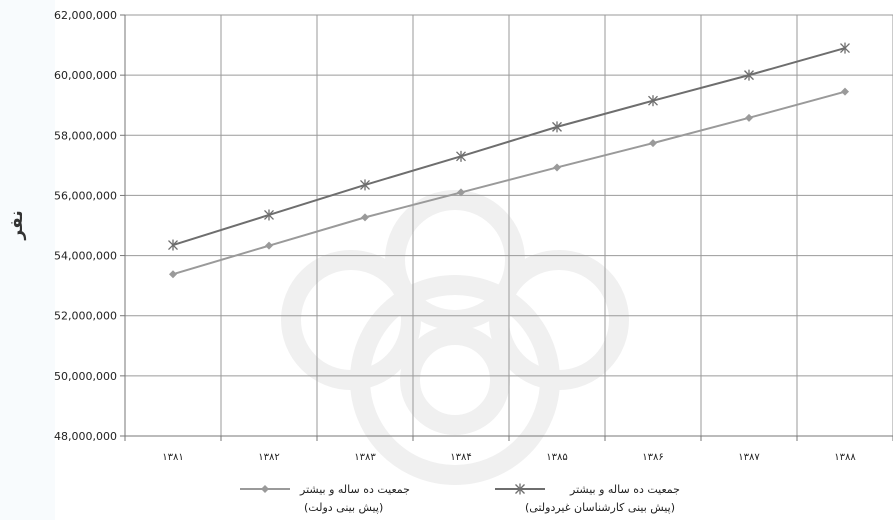  What do you see at coordinates (17, 225) in the screenshot?
I see `y-axis-label: نفر` at bounding box center [17, 225].